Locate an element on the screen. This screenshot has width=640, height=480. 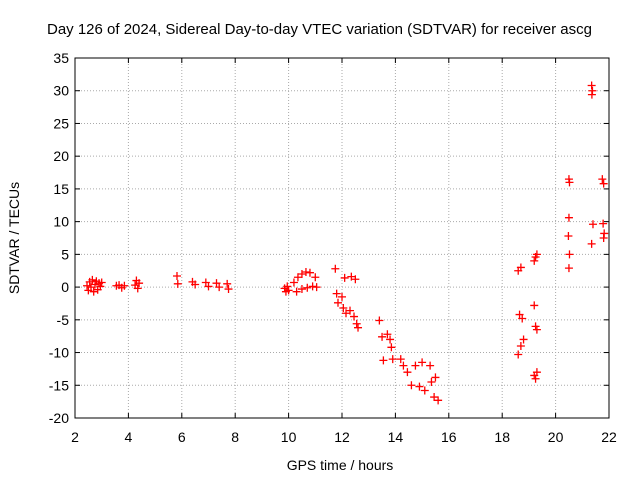
y-tick-label: -5 is located at coordinates (63, 320).